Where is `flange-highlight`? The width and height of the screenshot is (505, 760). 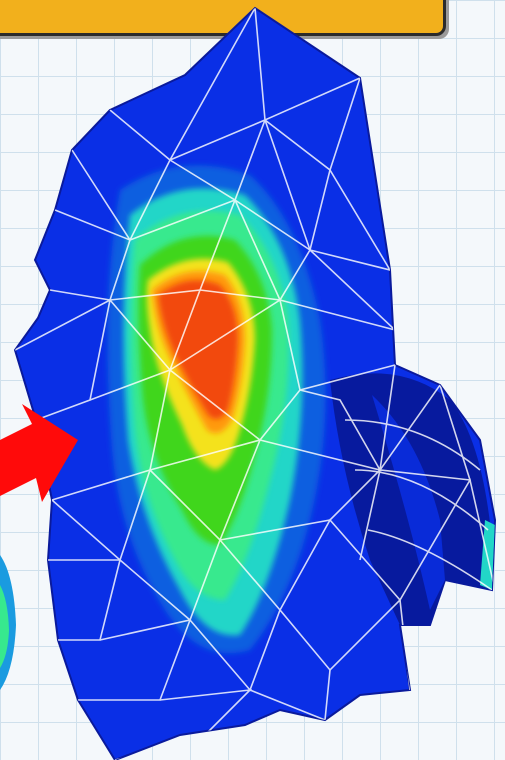
flange-highlight is located at coordinates (408, 502).